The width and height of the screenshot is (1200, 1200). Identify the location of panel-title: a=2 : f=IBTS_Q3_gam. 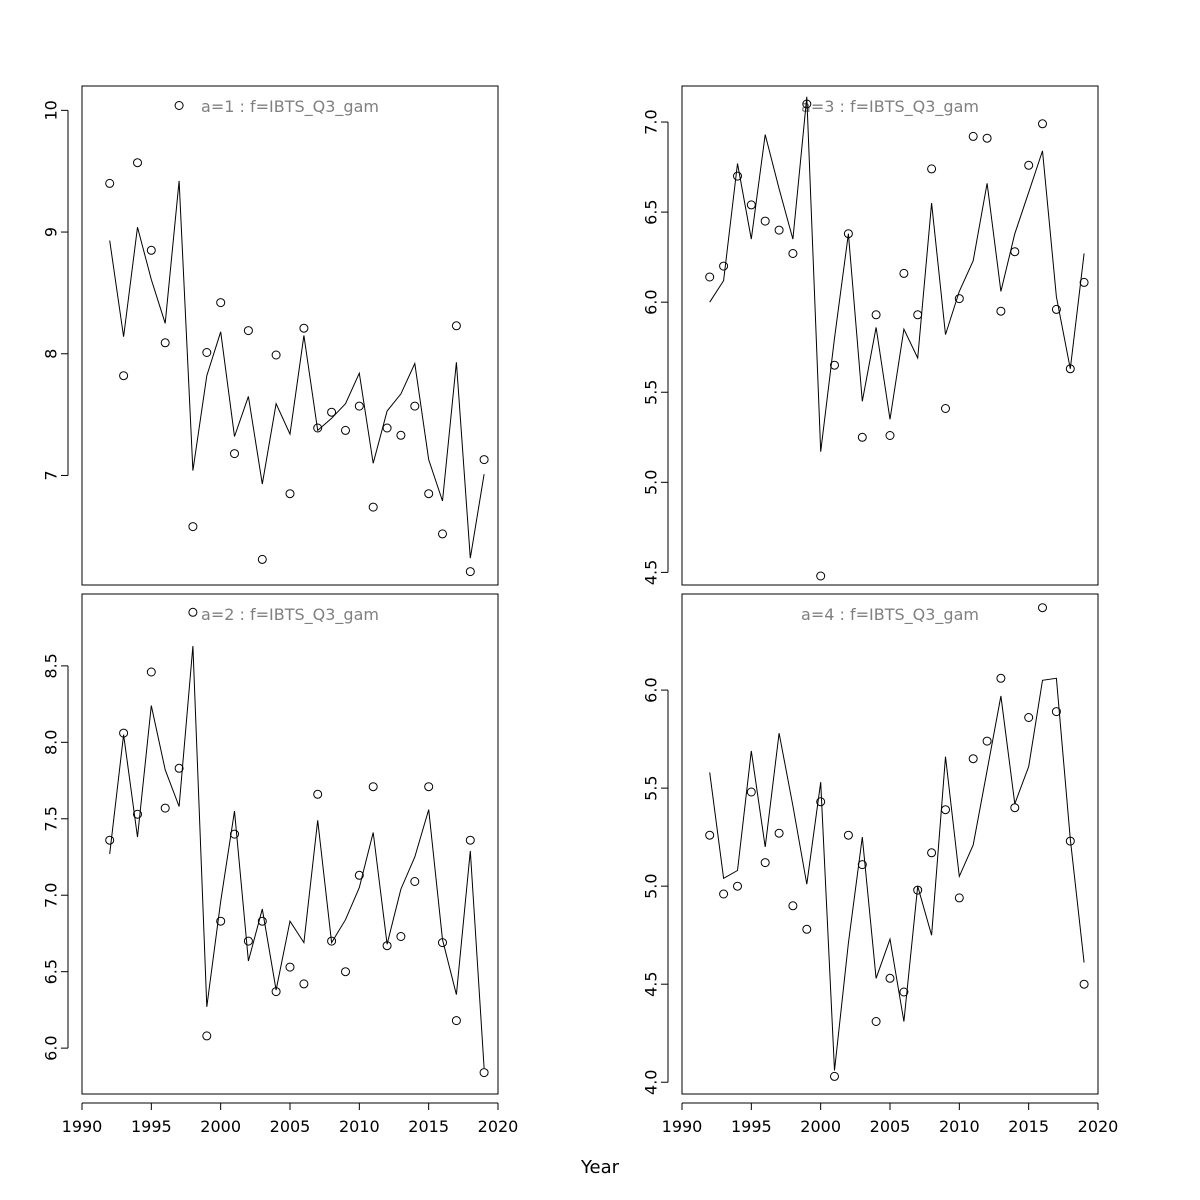
(290, 615).